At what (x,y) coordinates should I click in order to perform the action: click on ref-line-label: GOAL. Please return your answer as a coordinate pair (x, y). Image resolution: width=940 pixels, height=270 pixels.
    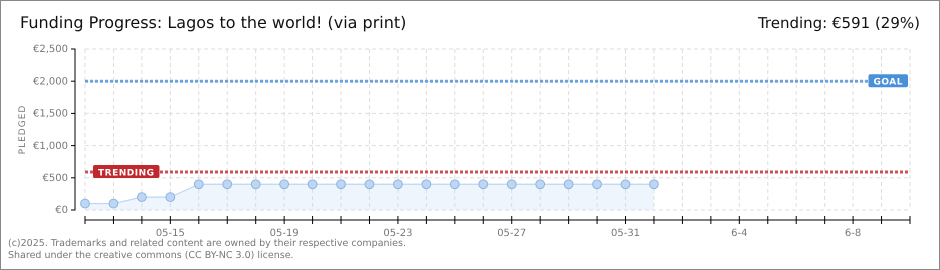
    Looking at the image, I should click on (888, 83).